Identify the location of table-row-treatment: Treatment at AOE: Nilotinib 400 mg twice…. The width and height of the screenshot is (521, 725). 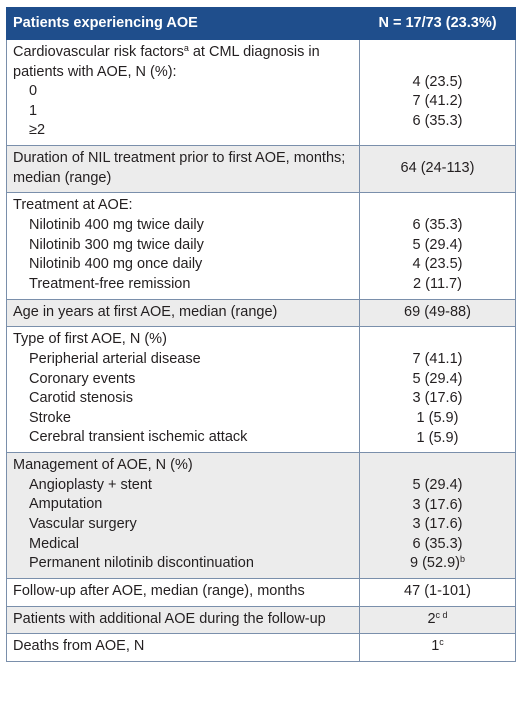
(261, 246).